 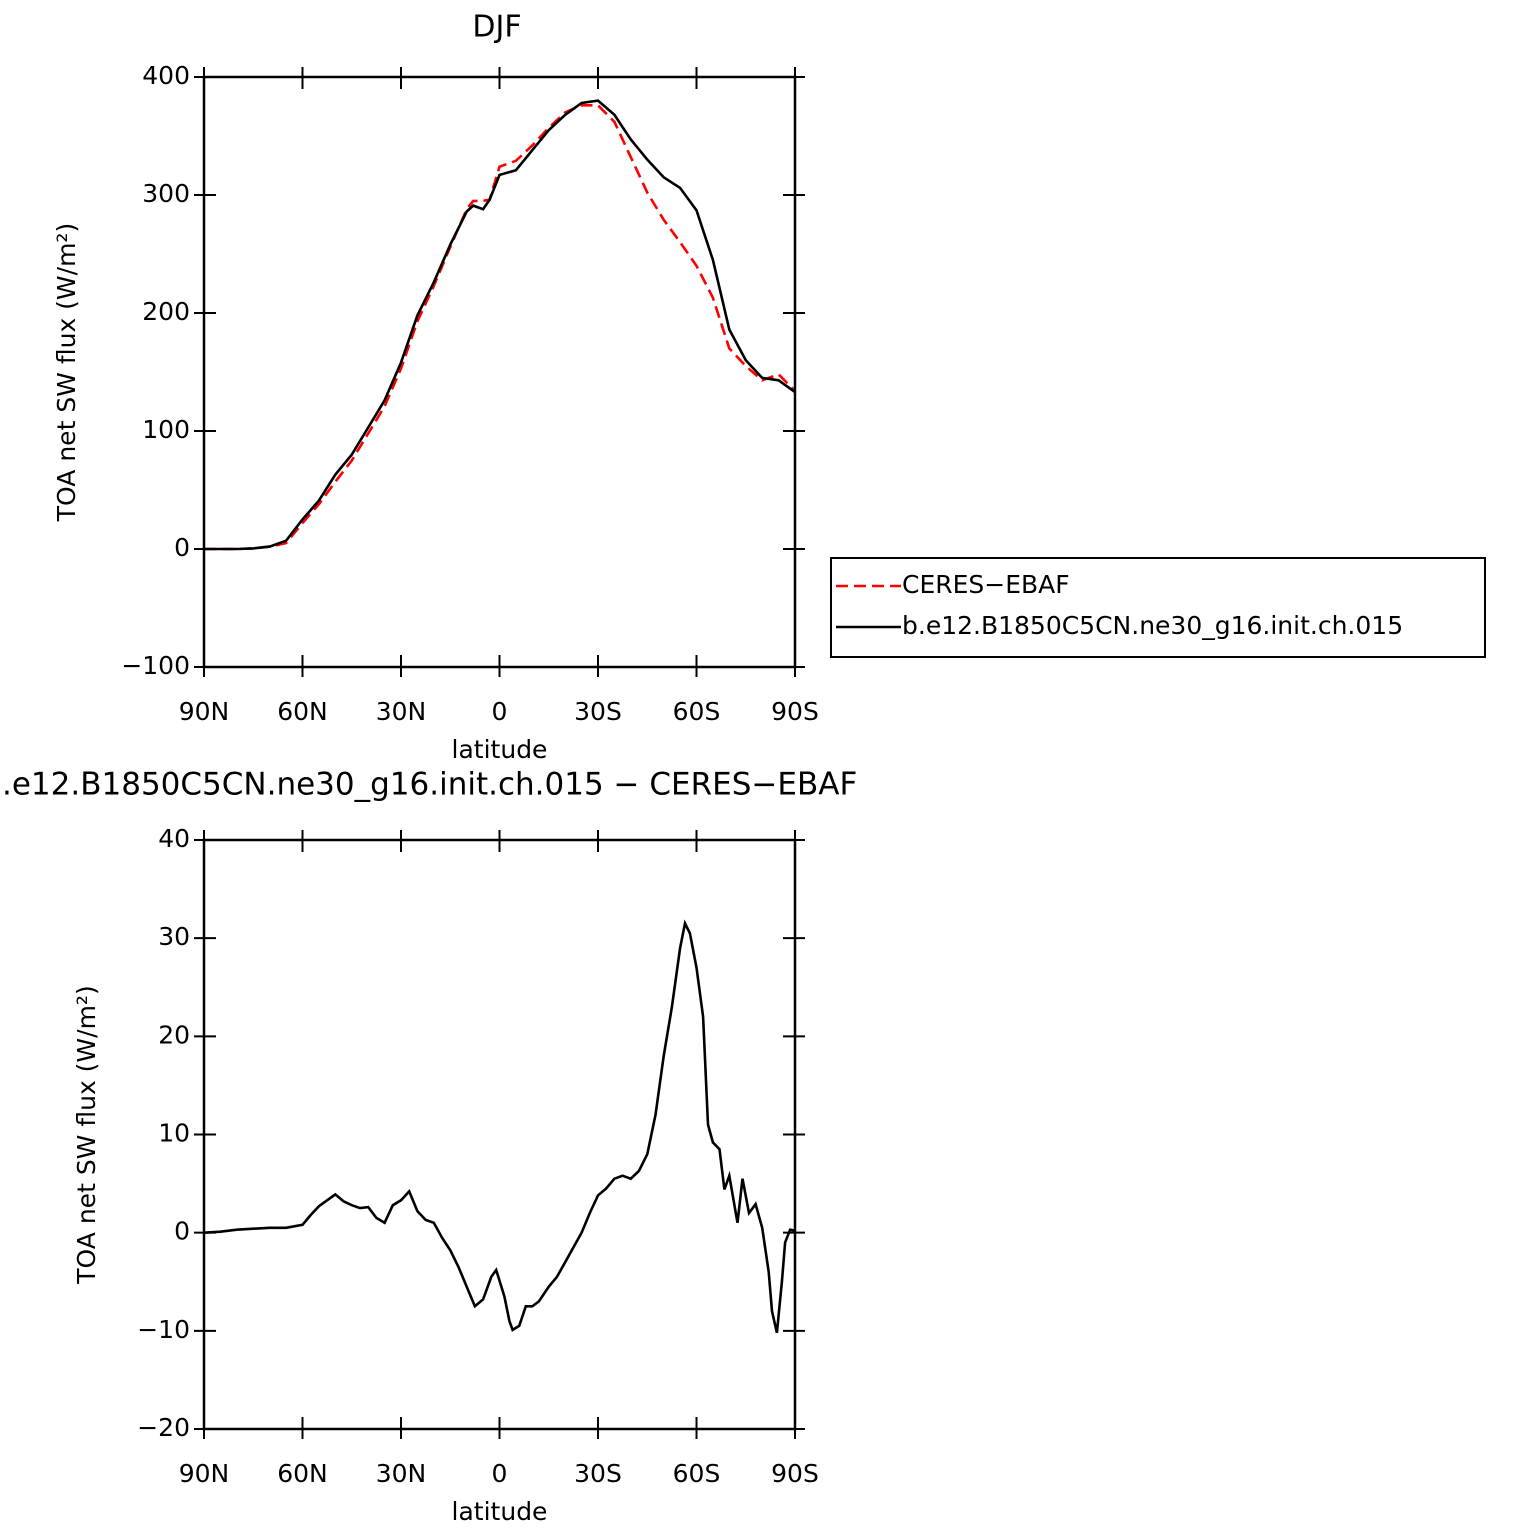 I want to click on legend, so click(x=1158, y=607).